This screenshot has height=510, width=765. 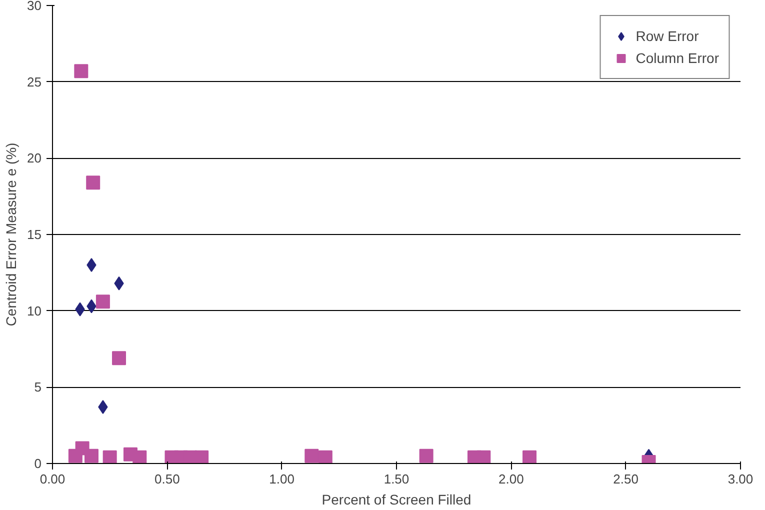 What do you see at coordinates (511, 479) in the screenshot?
I see `x-tick-label: 2.00` at bounding box center [511, 479].